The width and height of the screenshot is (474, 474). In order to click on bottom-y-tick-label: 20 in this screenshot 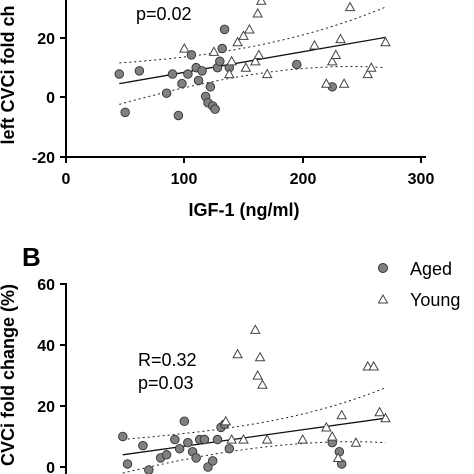, I will do `click(46, 407)`.